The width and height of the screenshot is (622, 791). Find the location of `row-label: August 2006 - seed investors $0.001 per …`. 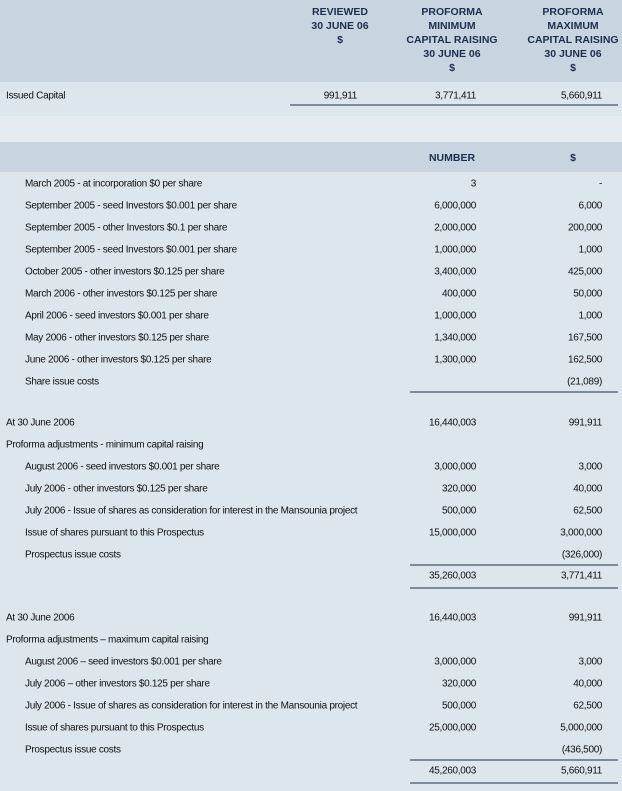

row-label: August 2006 - seed investors $0.001 per … is located at coordinates (122, 467).